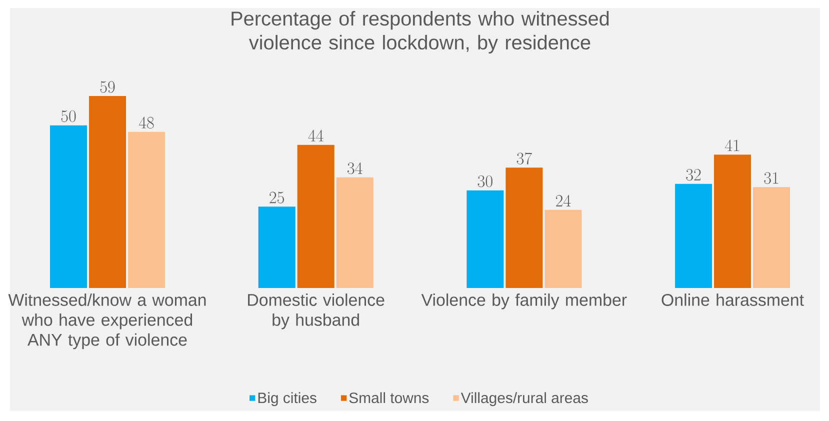 This screenshot has width=829, height=421. I want to click on x-tick-label: Online harassment, so click(733, 300).